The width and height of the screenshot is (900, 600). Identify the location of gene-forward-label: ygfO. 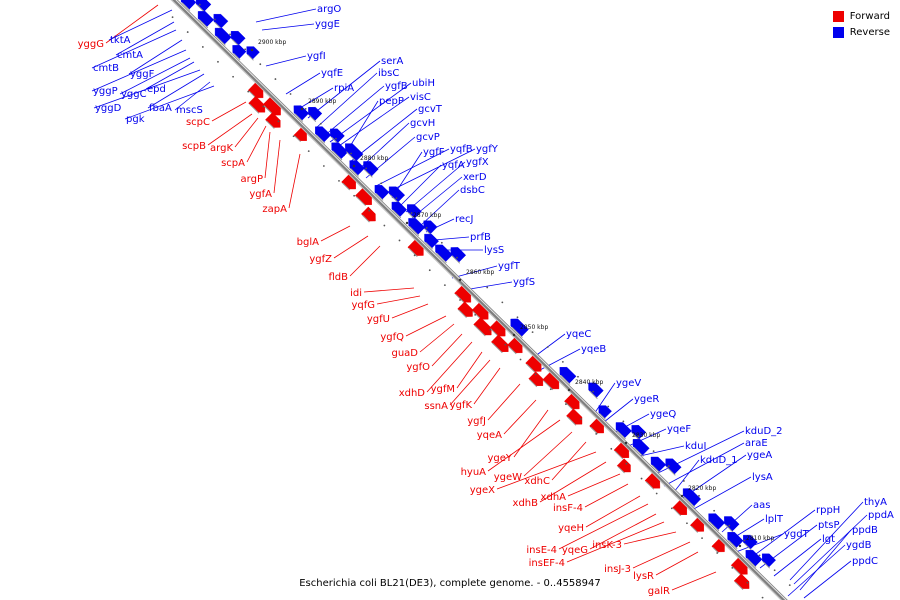
(418, 367).